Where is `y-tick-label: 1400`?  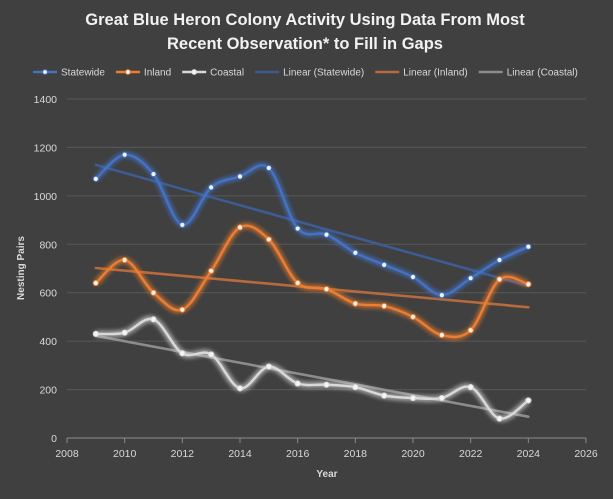
y-tick-label: 1400 is located at coordinates (46, 100).